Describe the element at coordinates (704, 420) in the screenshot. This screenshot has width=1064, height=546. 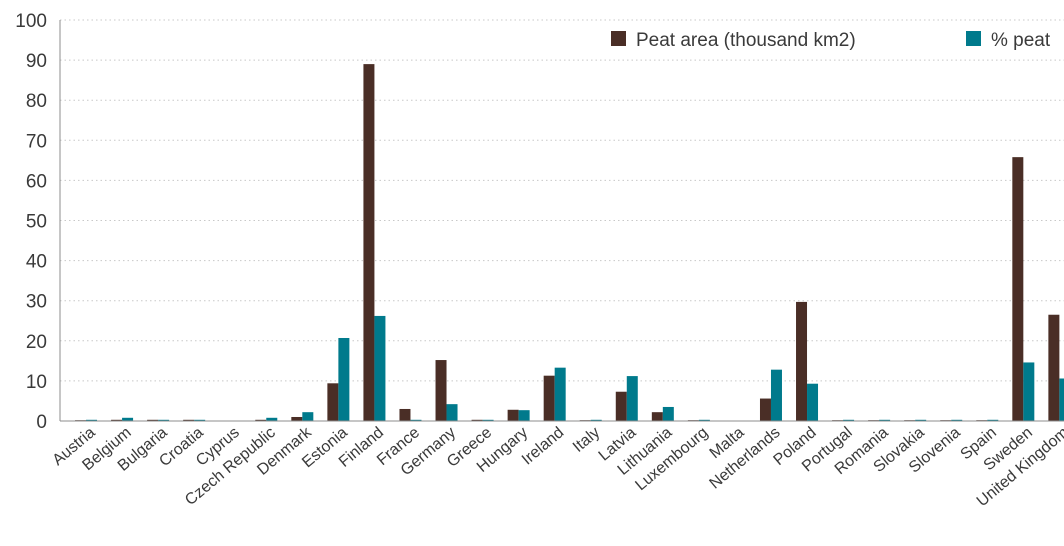
I see `bar-percent-peat-luxembourg` at that location.